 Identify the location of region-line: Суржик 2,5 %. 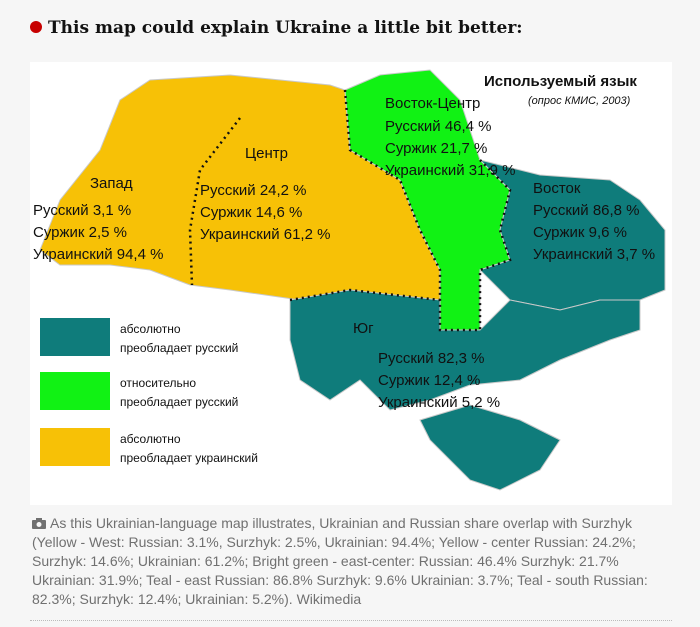
(80, 232).